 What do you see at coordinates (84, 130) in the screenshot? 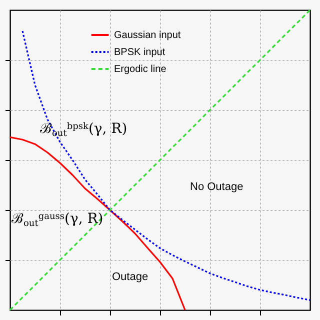
I see `annotation: ℬ$_{out}$$^{bpsk}$(γ, R)` at bounding box center [84, 130].